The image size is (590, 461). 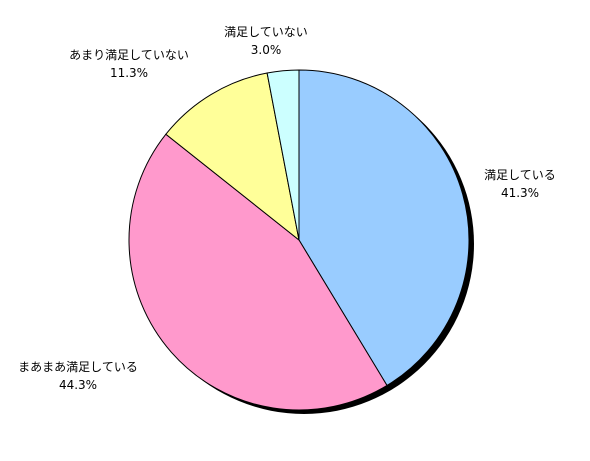 I want to click on slice-value-label-4: 3.0%, so click(x=266, y=50).